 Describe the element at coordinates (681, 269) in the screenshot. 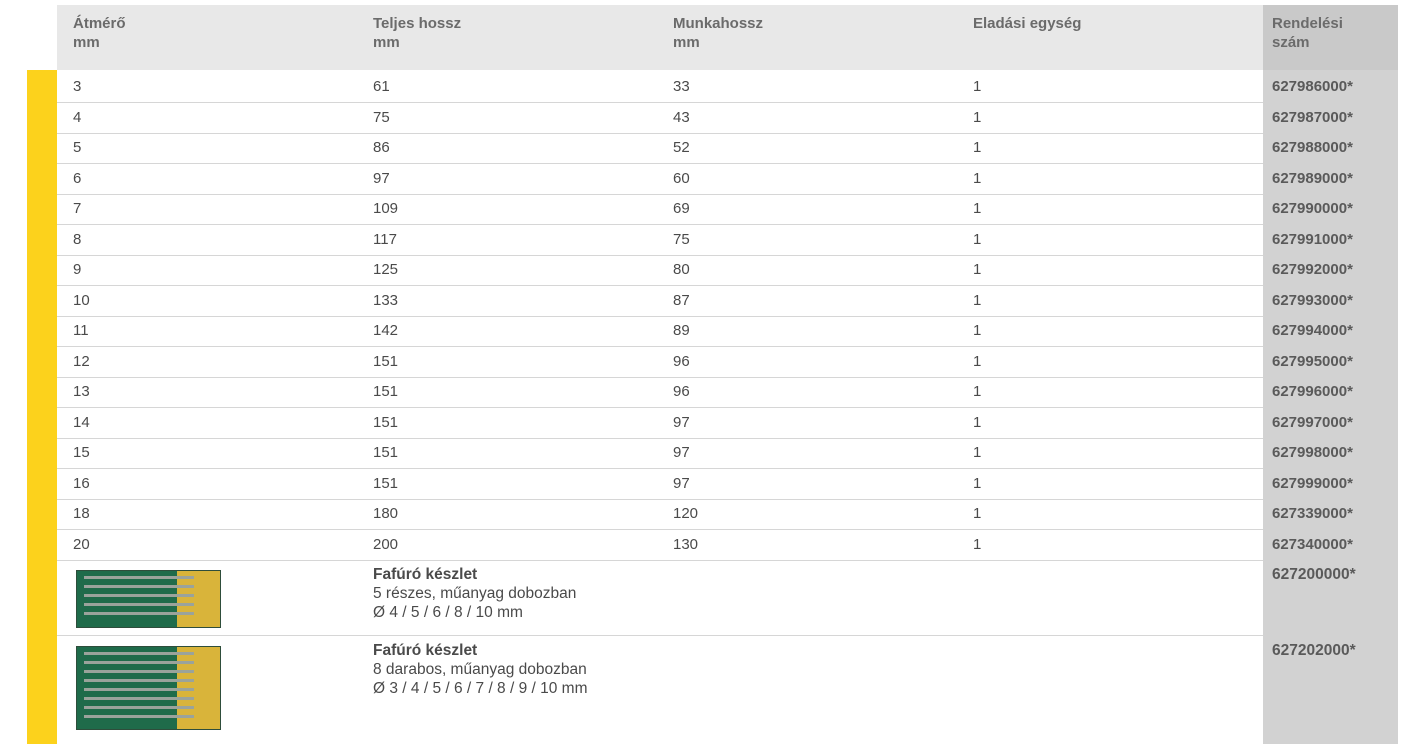

I see `cell: 80` at that location.